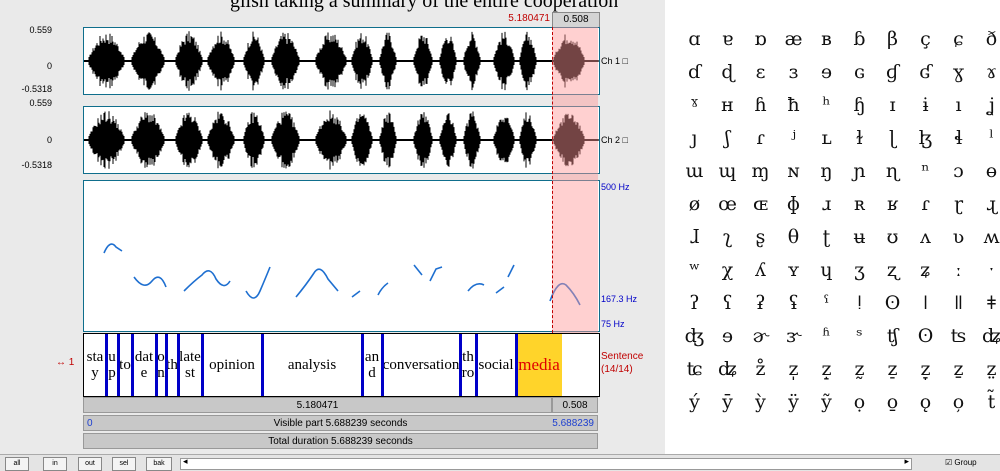 This screenshot has width=1000, height=471. What do you see at coordinates (991, 170) in the screenshot?
I see `ipa-symbol-button: ɵ` at bounding box center [991, 170].